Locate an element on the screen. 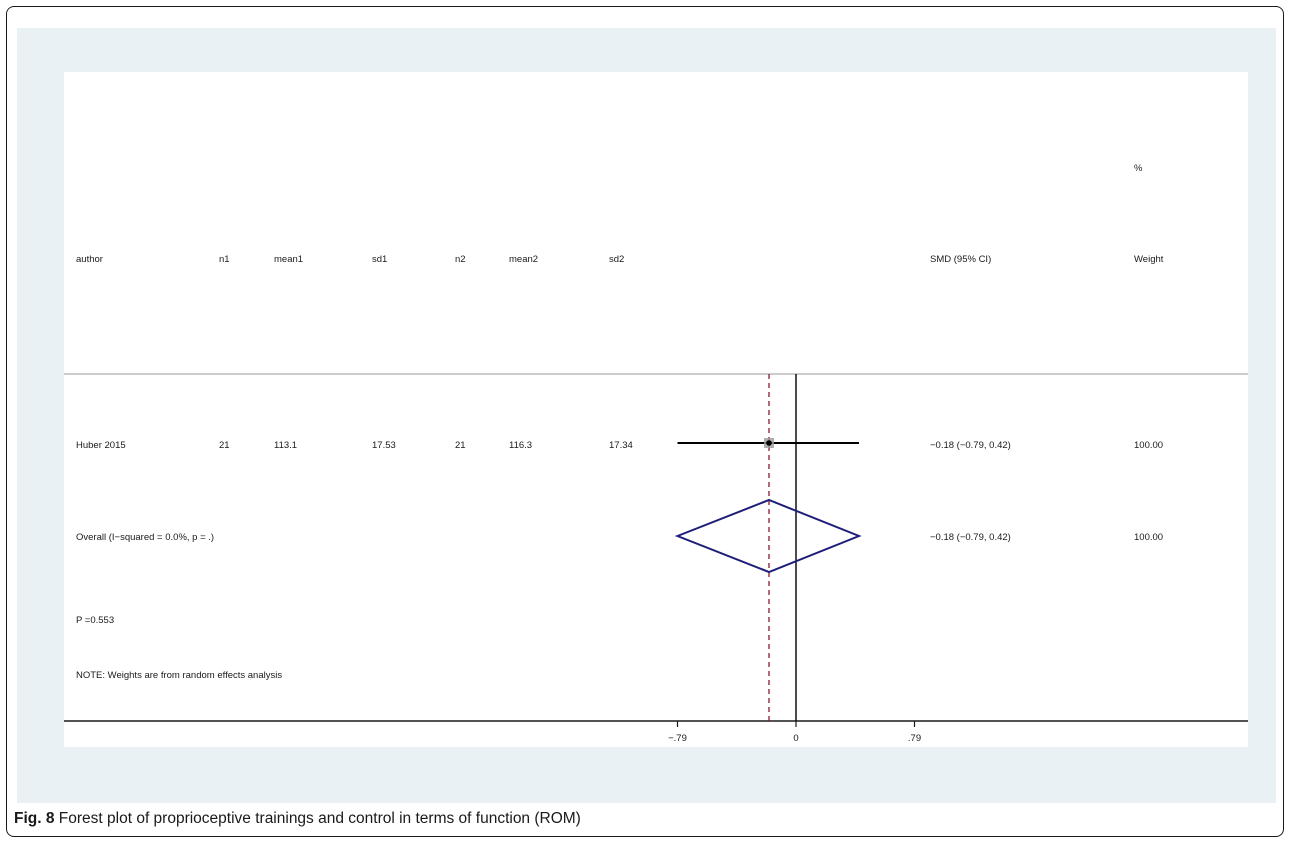 This screenshot has width=1292, height=845. x-tick-label: .79 is located at coordinates (914, 738).